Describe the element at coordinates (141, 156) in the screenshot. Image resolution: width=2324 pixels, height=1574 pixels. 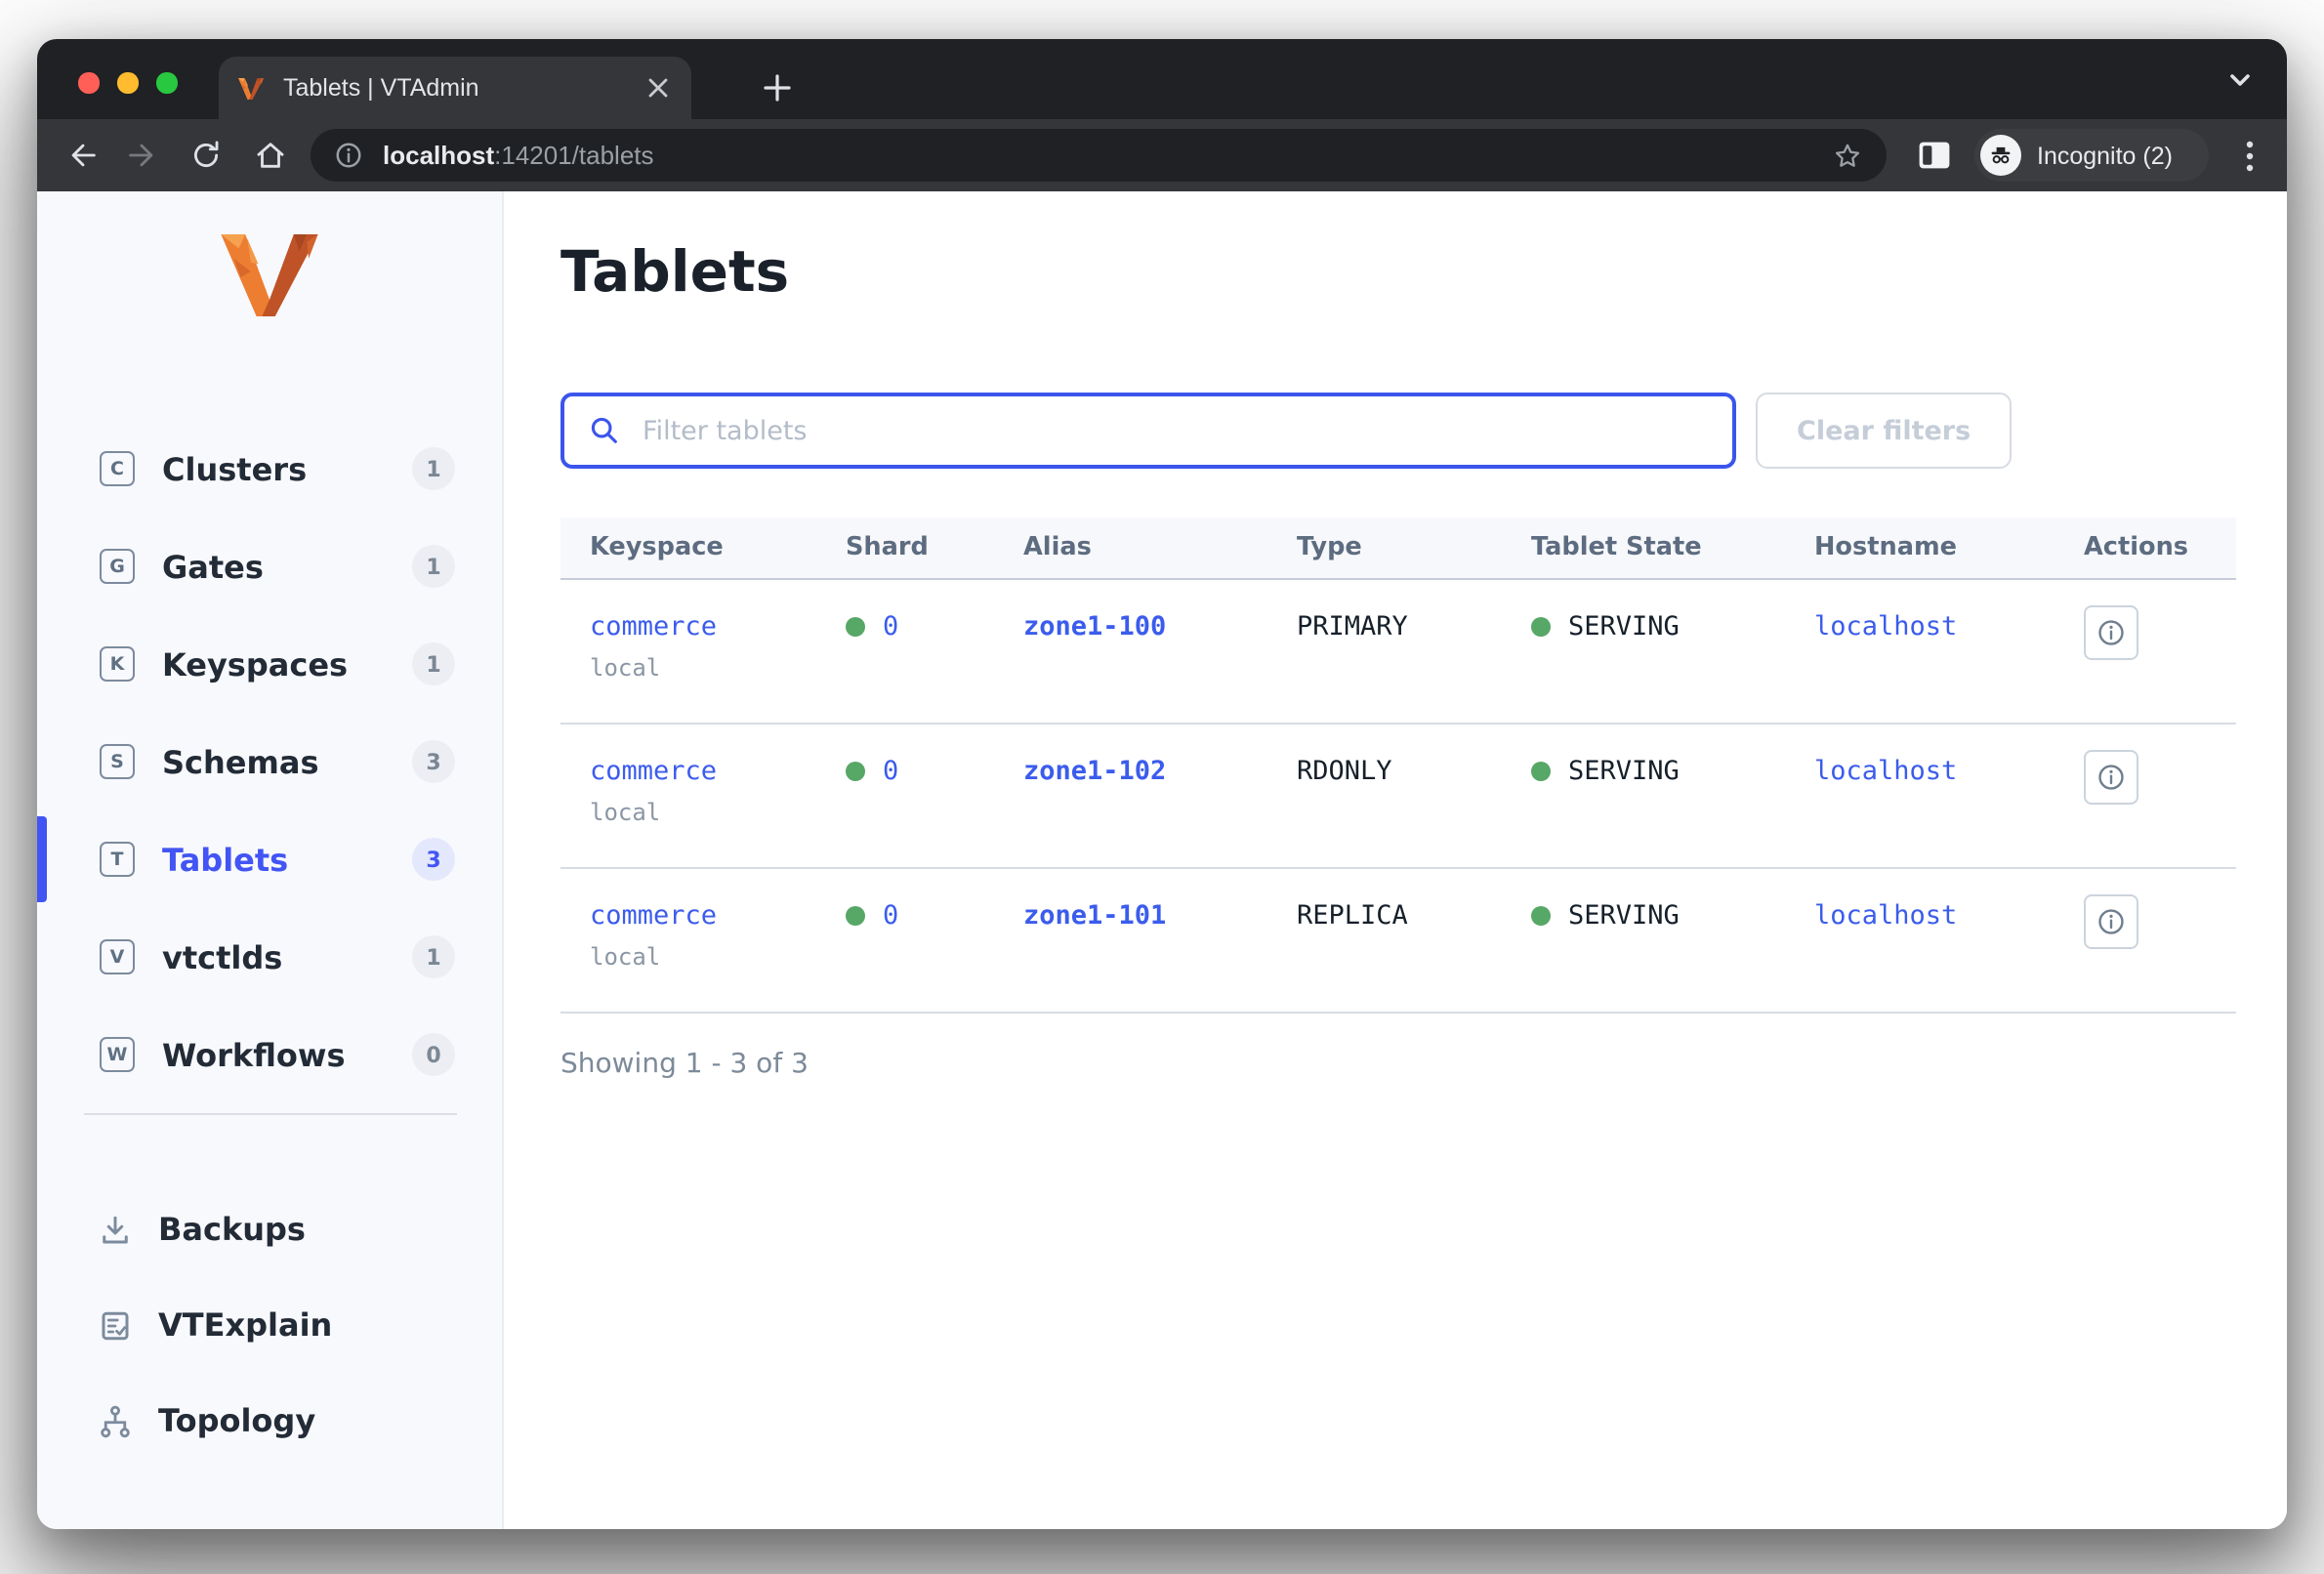
I see `forward-button` at that location.